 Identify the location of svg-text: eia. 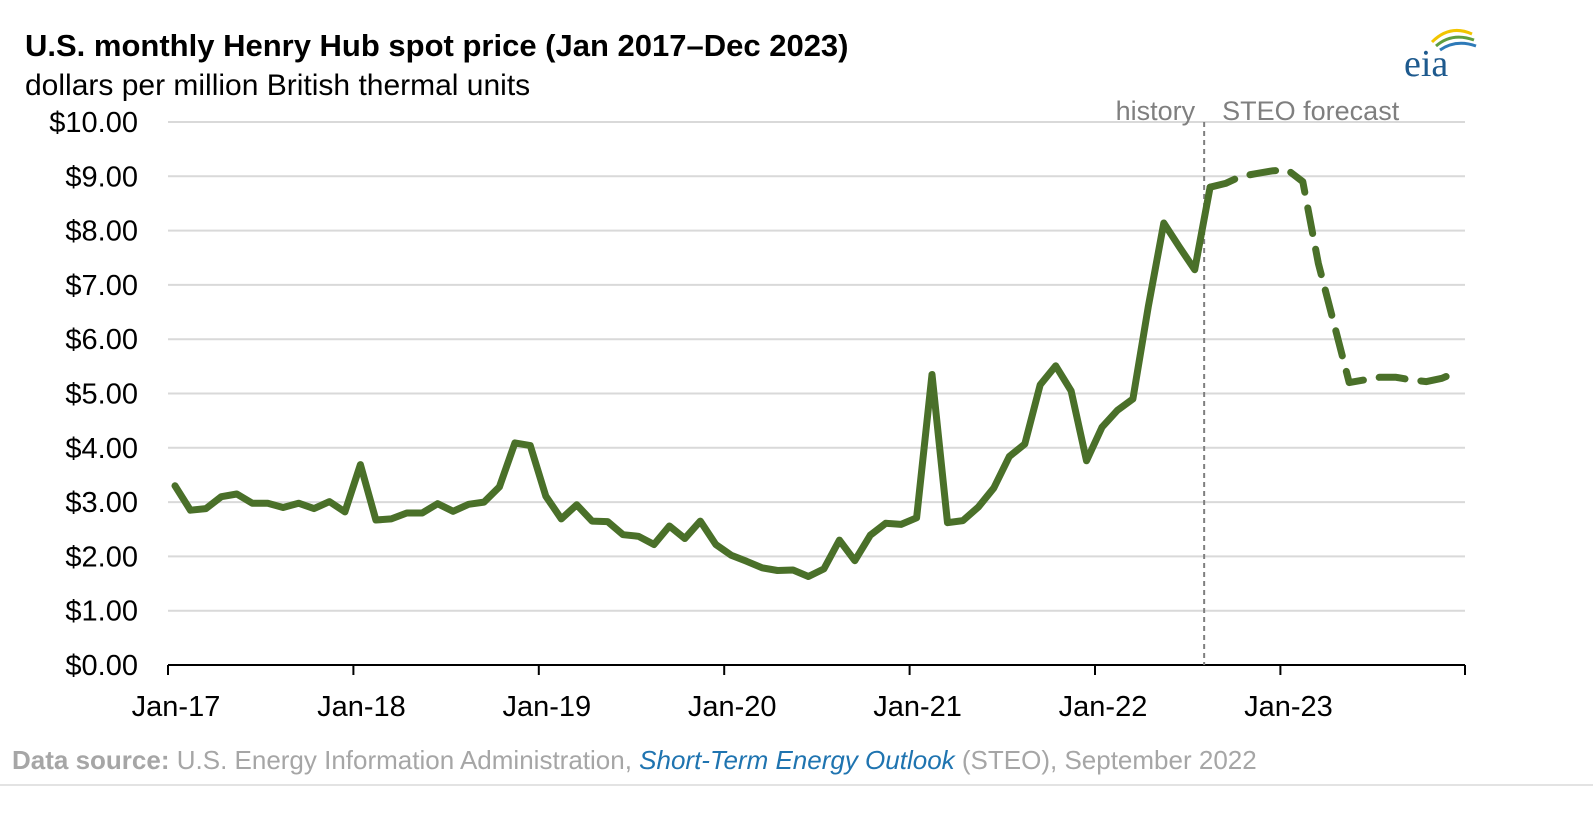
(1426, 62).